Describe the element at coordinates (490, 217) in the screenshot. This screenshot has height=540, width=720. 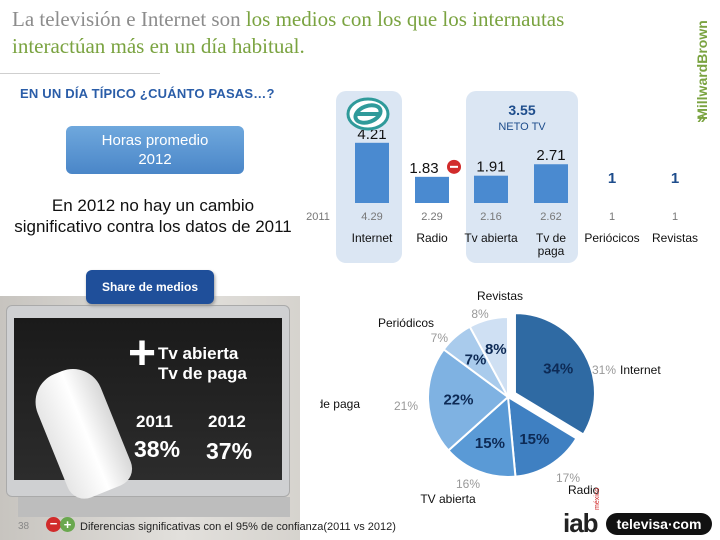
I see `bar-value-2011-3: 2.16` at that location.